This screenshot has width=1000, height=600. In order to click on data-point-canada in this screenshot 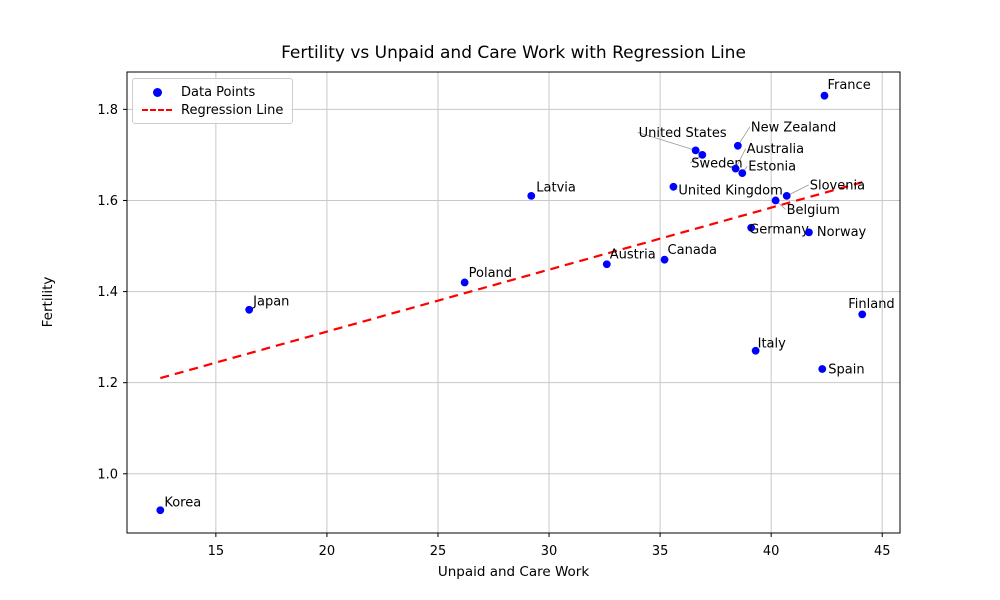, I will do `click(664, 259)`.